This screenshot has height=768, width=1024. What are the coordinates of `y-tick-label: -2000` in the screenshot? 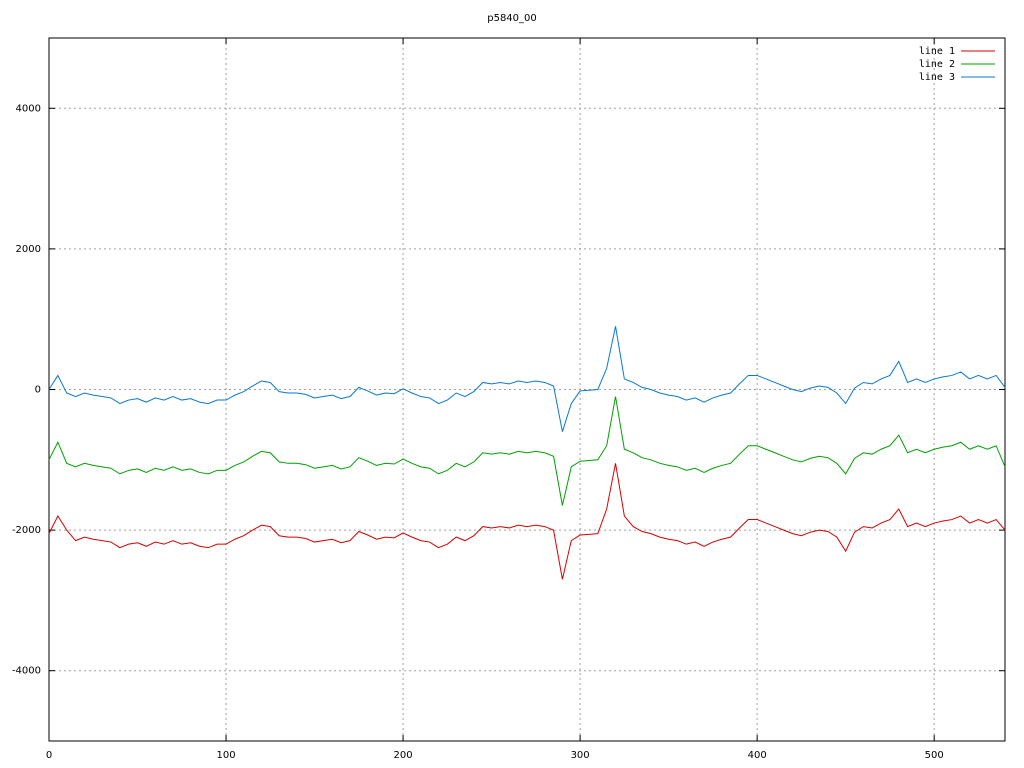 It's located at (26, 530).